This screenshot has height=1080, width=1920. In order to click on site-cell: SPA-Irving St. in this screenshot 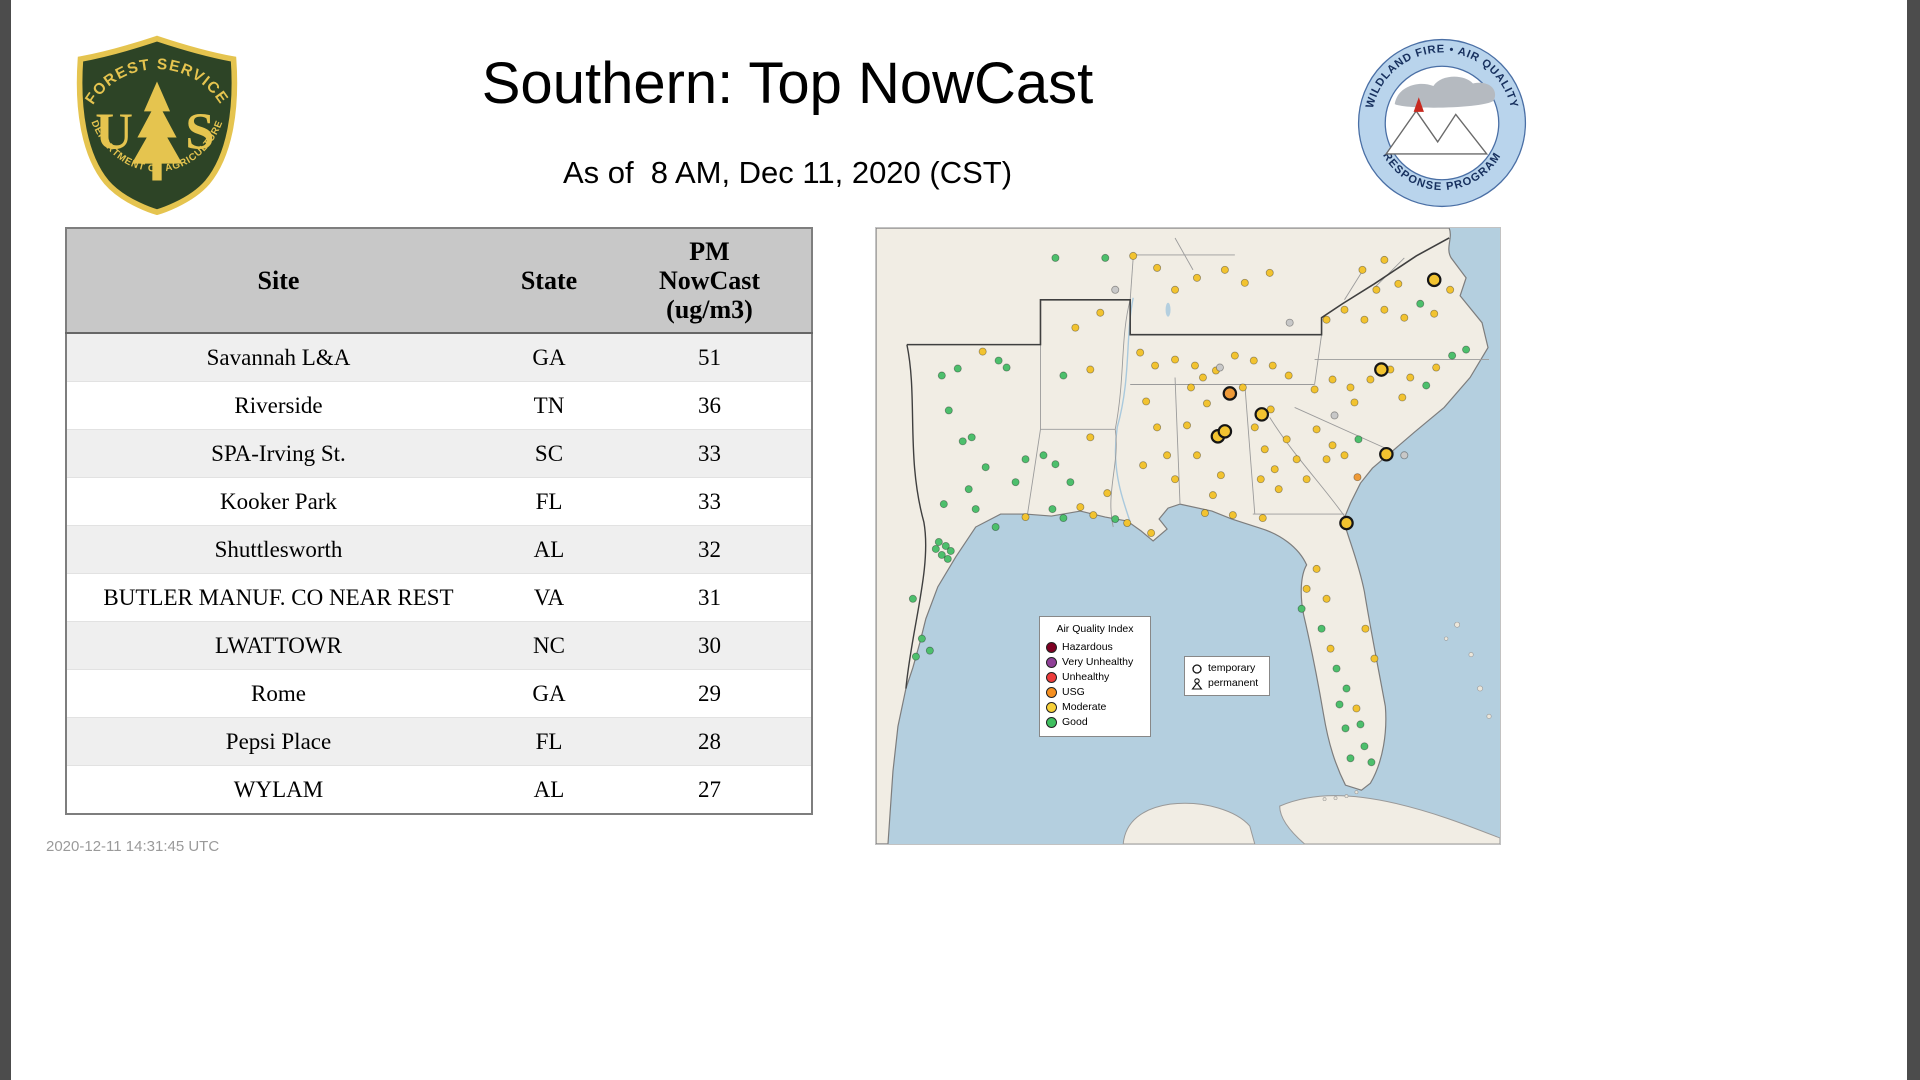, I will do `click(278, 453)`.